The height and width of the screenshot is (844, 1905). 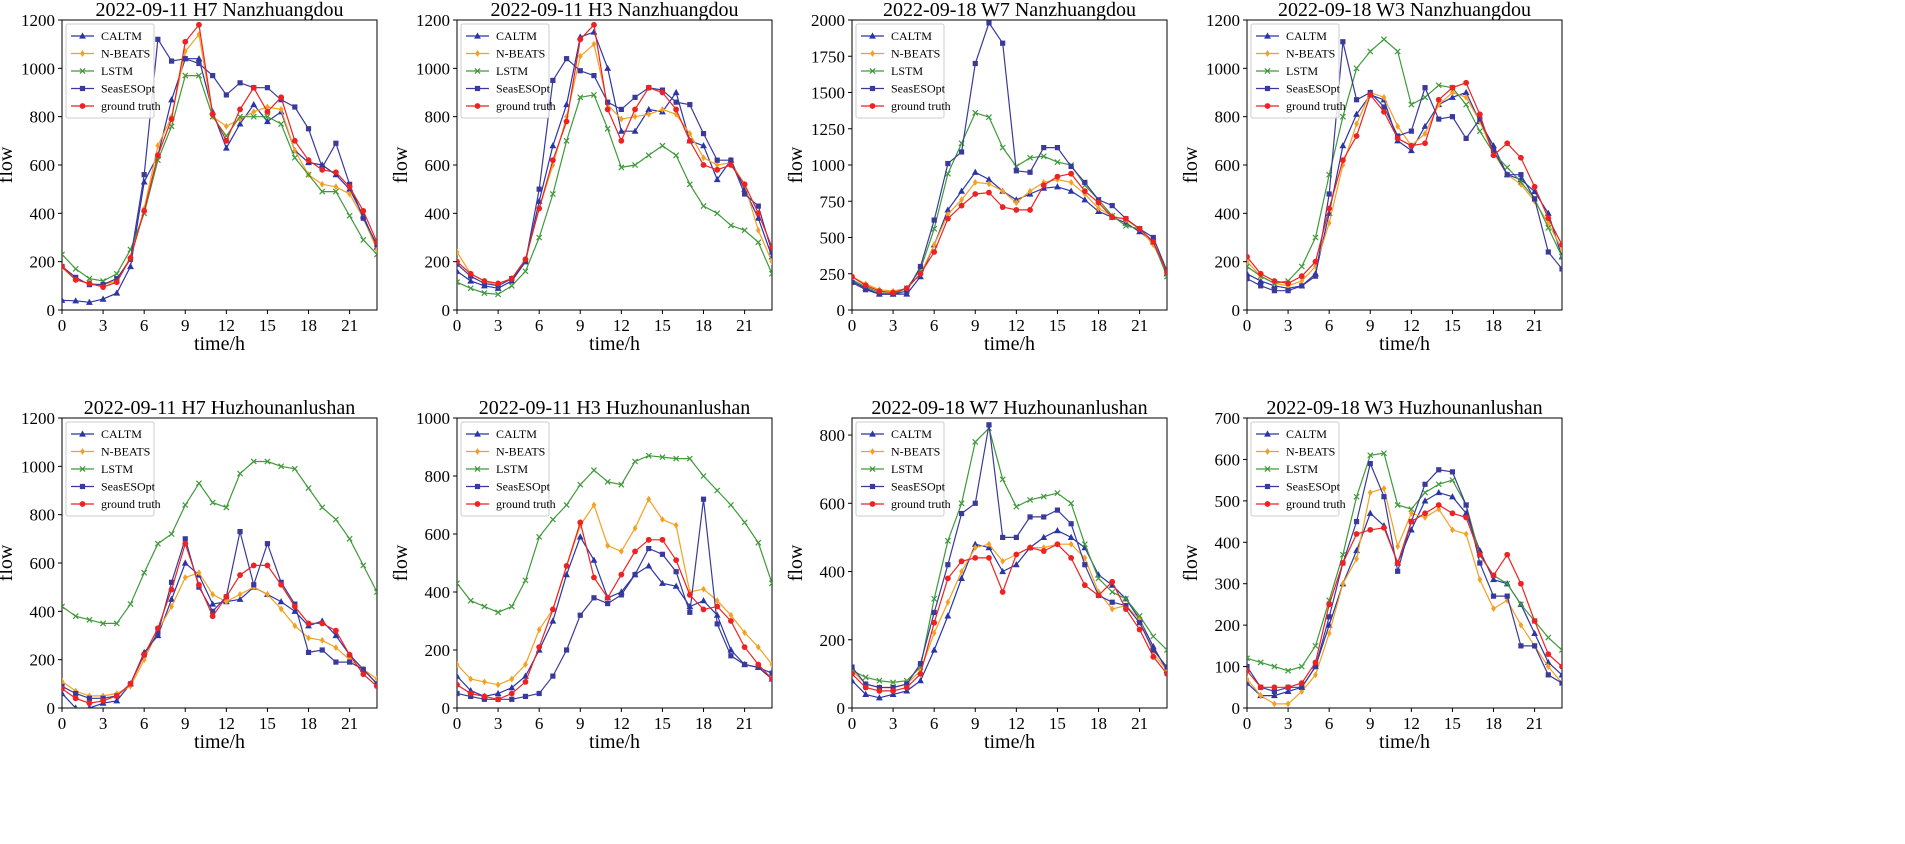 I want to click on x-tick-label: 6, so click(x=144, y=325).